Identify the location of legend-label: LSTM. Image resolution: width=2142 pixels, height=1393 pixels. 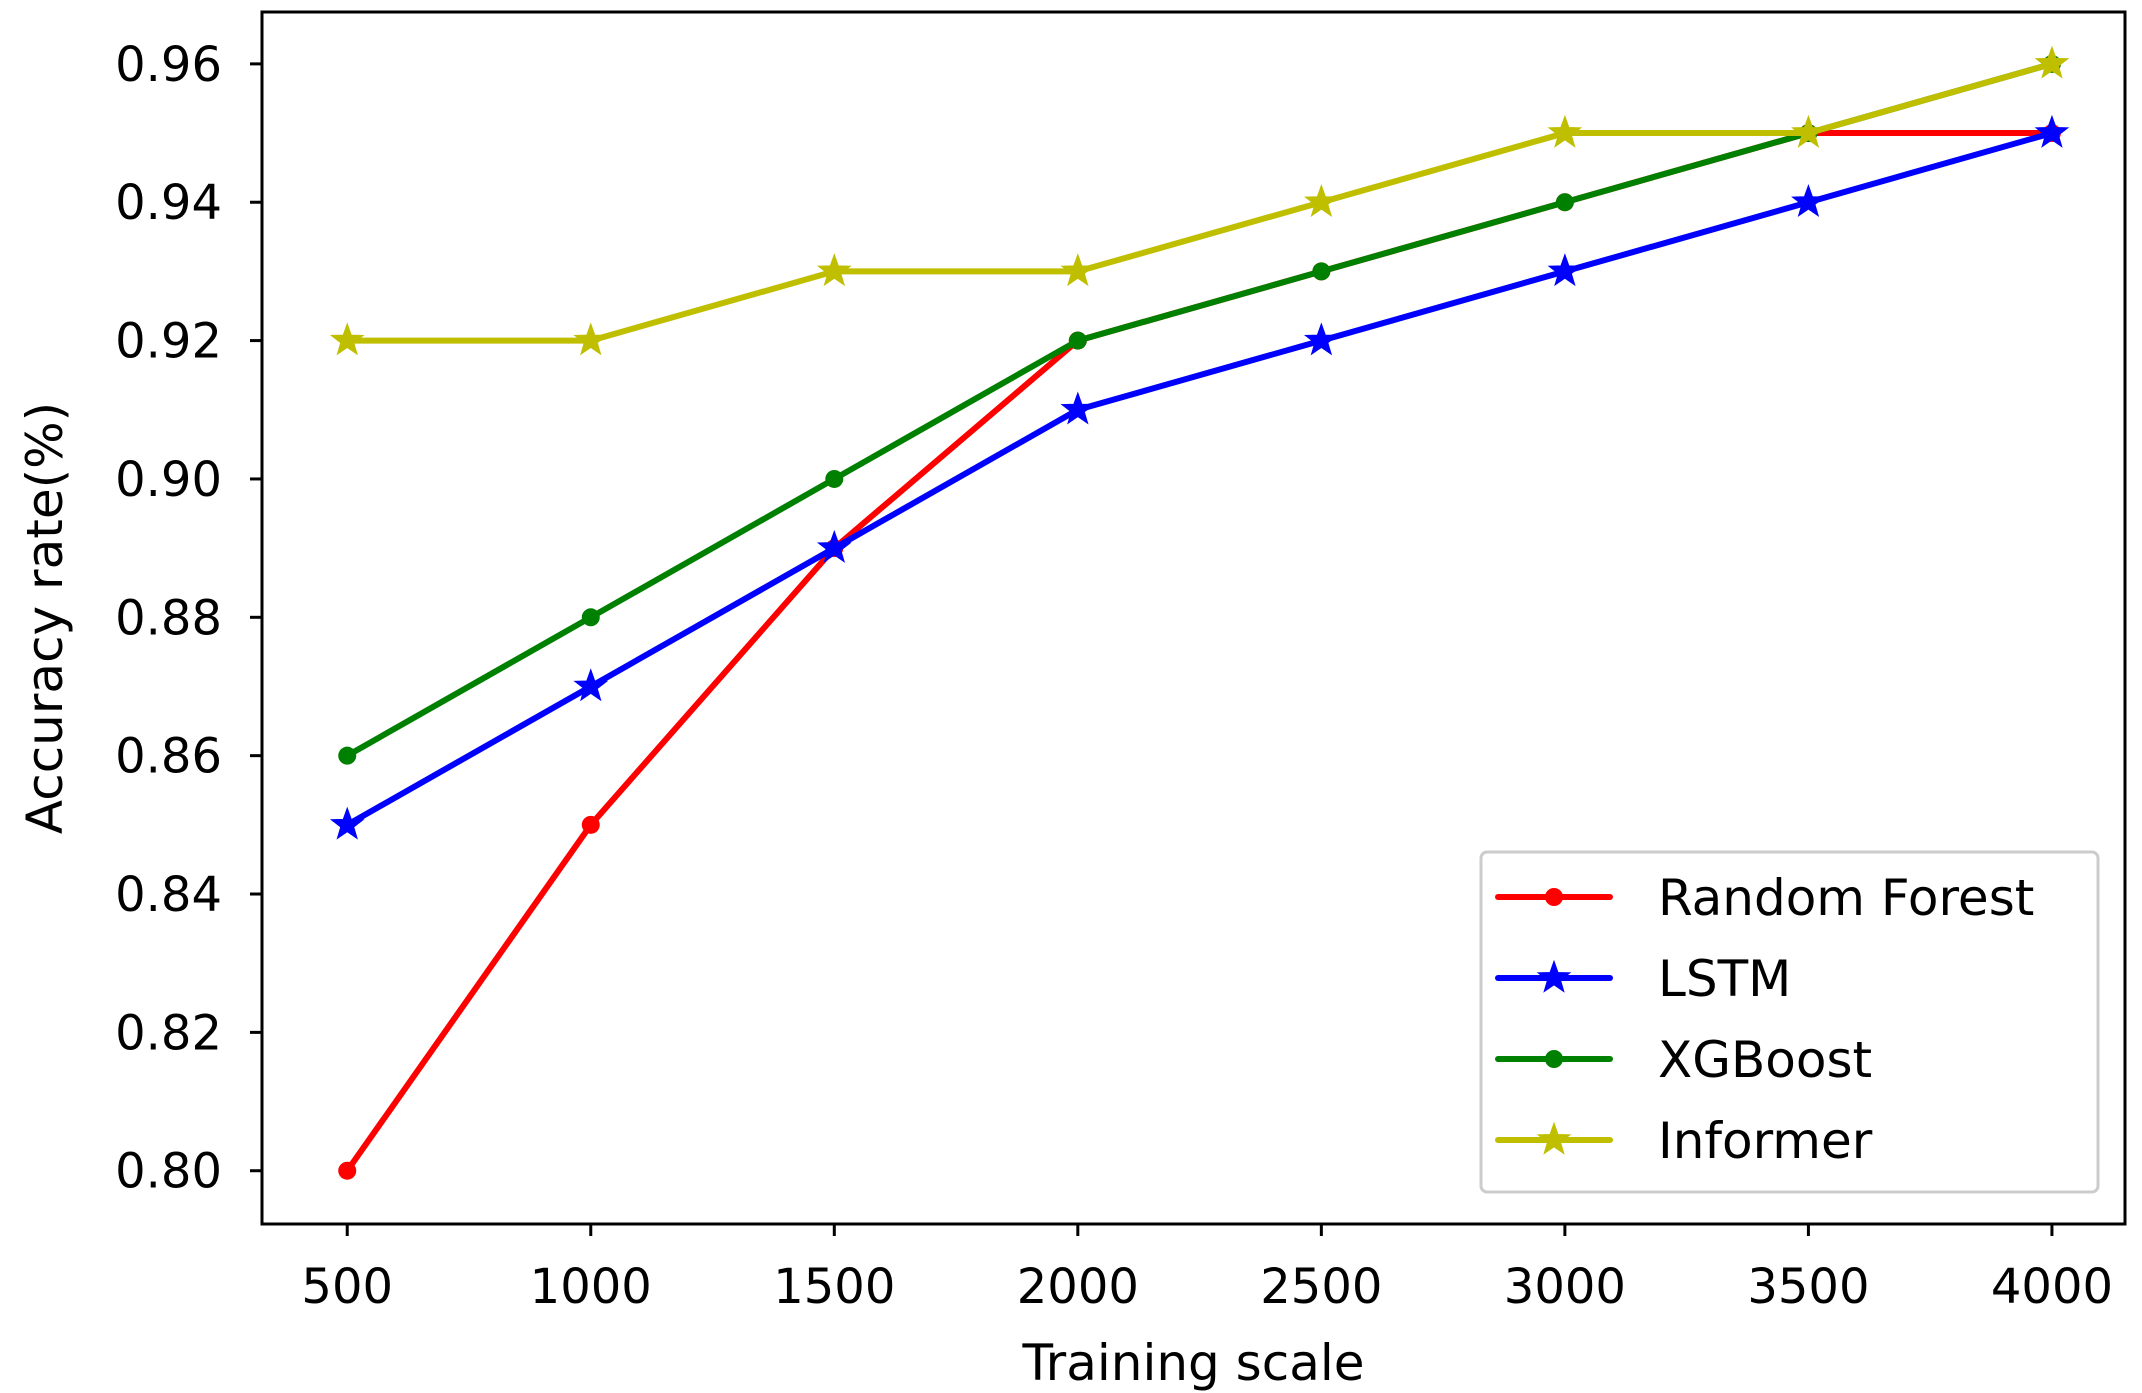
(1724, 979).